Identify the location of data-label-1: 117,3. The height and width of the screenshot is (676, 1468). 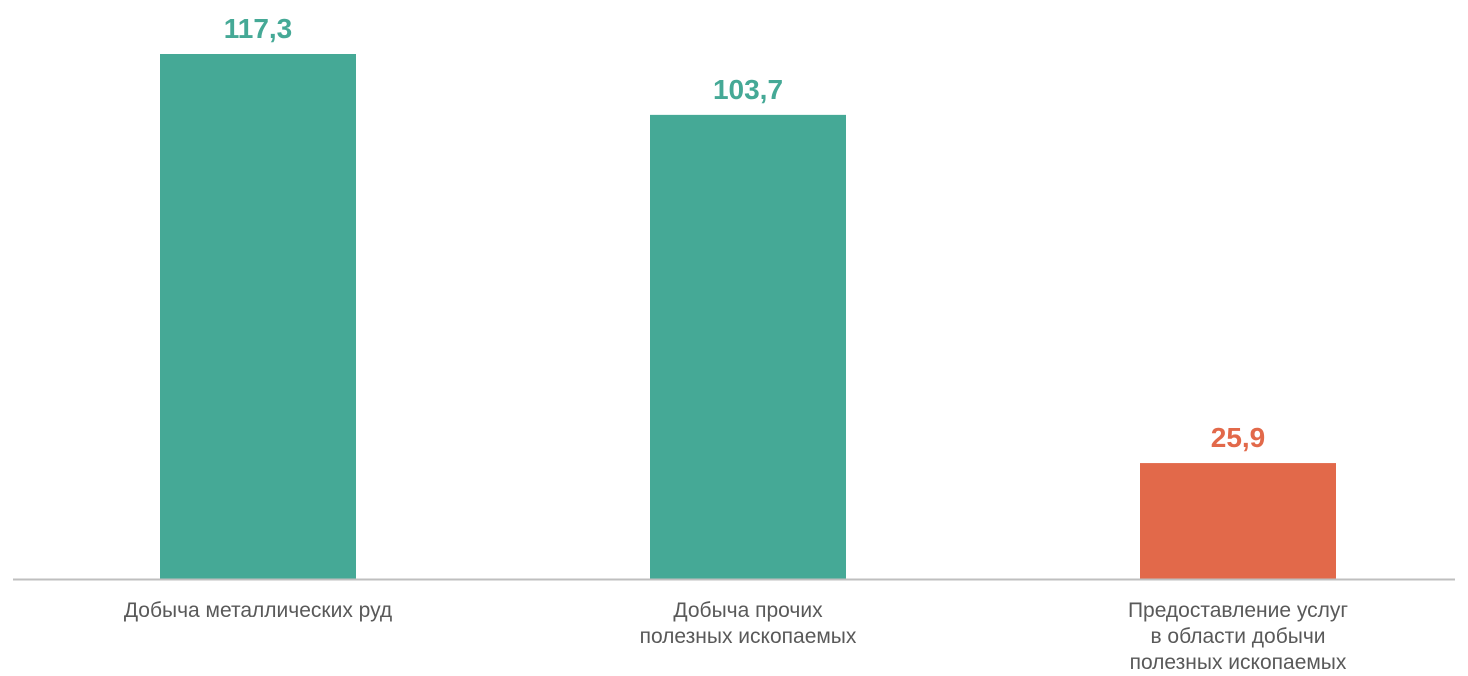
(258, 28).